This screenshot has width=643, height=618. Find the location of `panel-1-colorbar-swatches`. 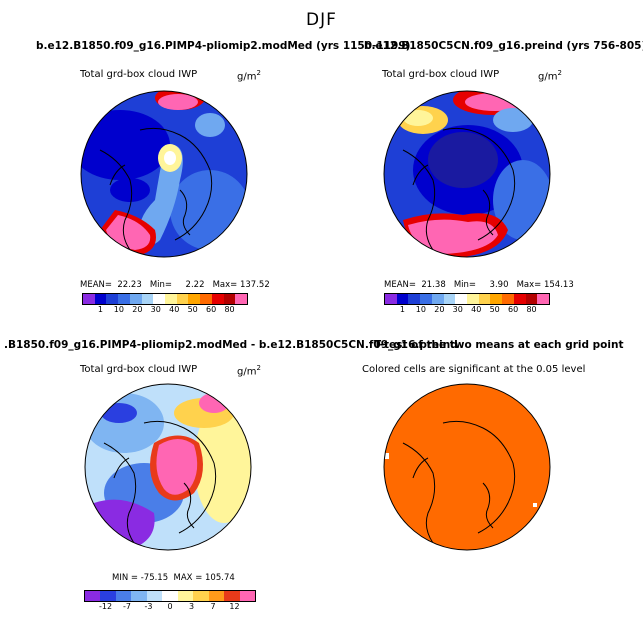

panel-1-colorbar-swatches is located at coordinates (165, 299).